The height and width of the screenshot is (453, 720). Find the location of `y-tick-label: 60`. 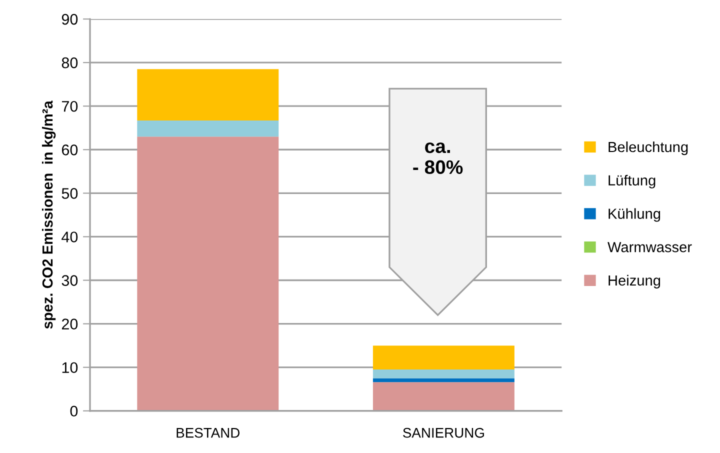

y-tick-label: 60 is located at coordinates (70, 150).